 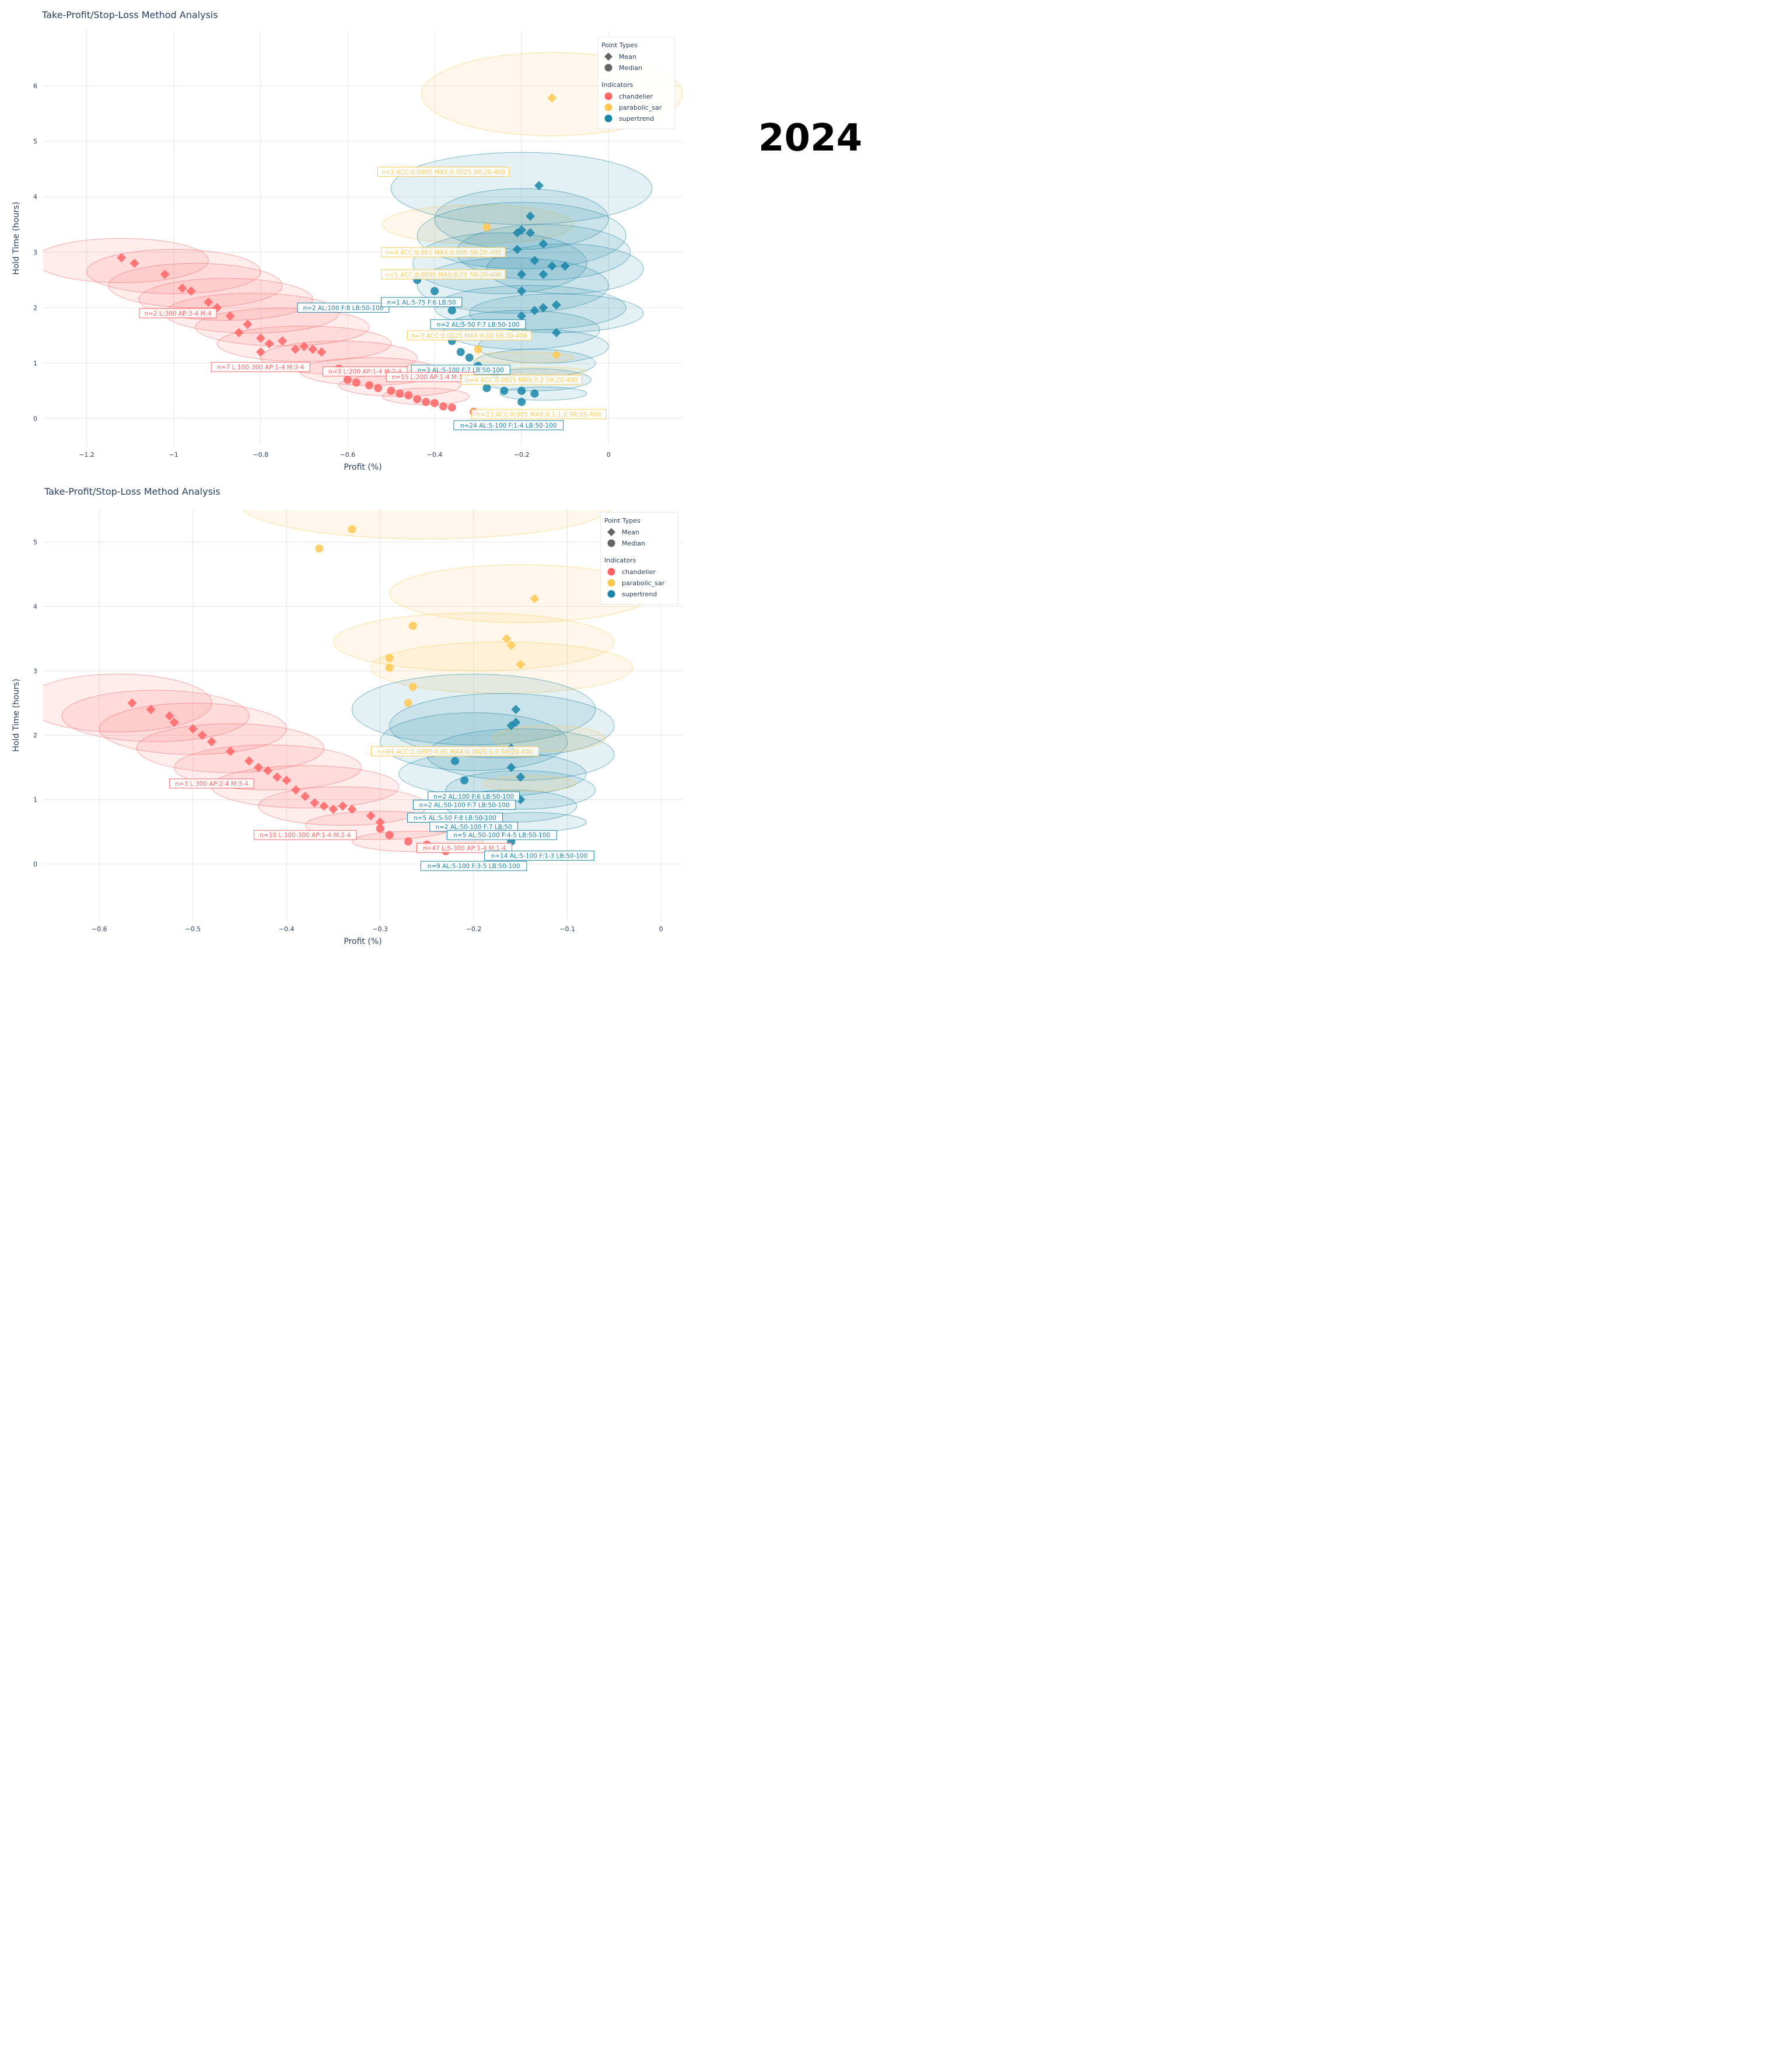 I want to click on legend-item-Mean: Mean, so click(x=623, y=532).